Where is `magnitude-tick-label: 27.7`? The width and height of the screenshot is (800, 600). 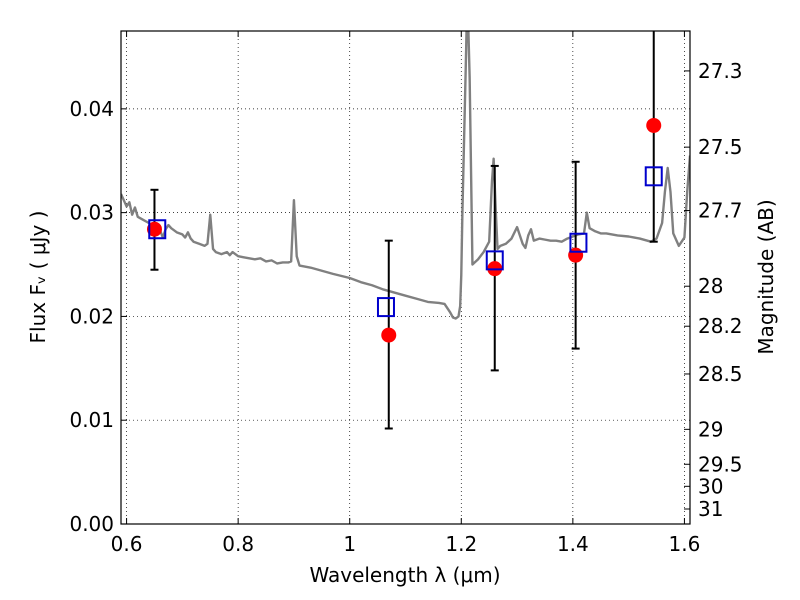 magnitude-tick-label: 27.7 is located at coordinates (720, 211).